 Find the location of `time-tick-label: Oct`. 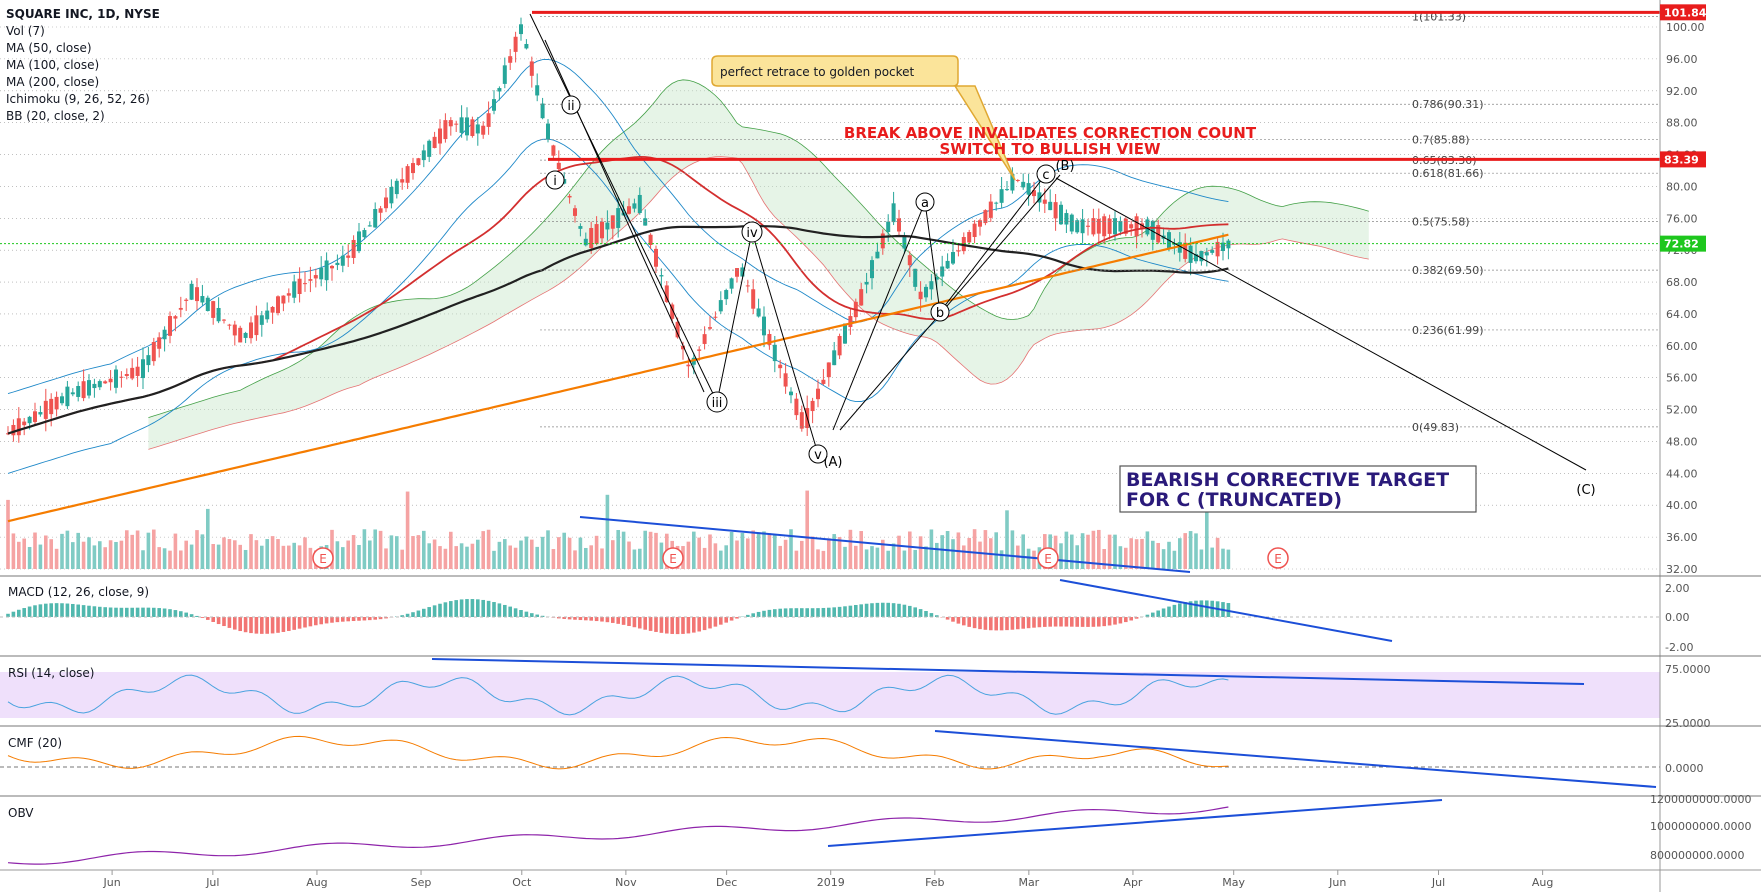

time-tick-label: Oct is located at coordinates (522, 882).